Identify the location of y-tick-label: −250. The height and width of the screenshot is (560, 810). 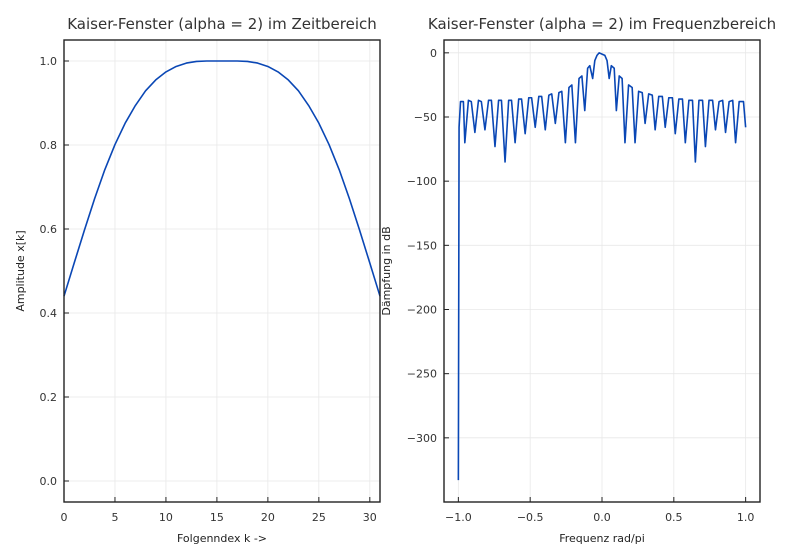
(422, 374).